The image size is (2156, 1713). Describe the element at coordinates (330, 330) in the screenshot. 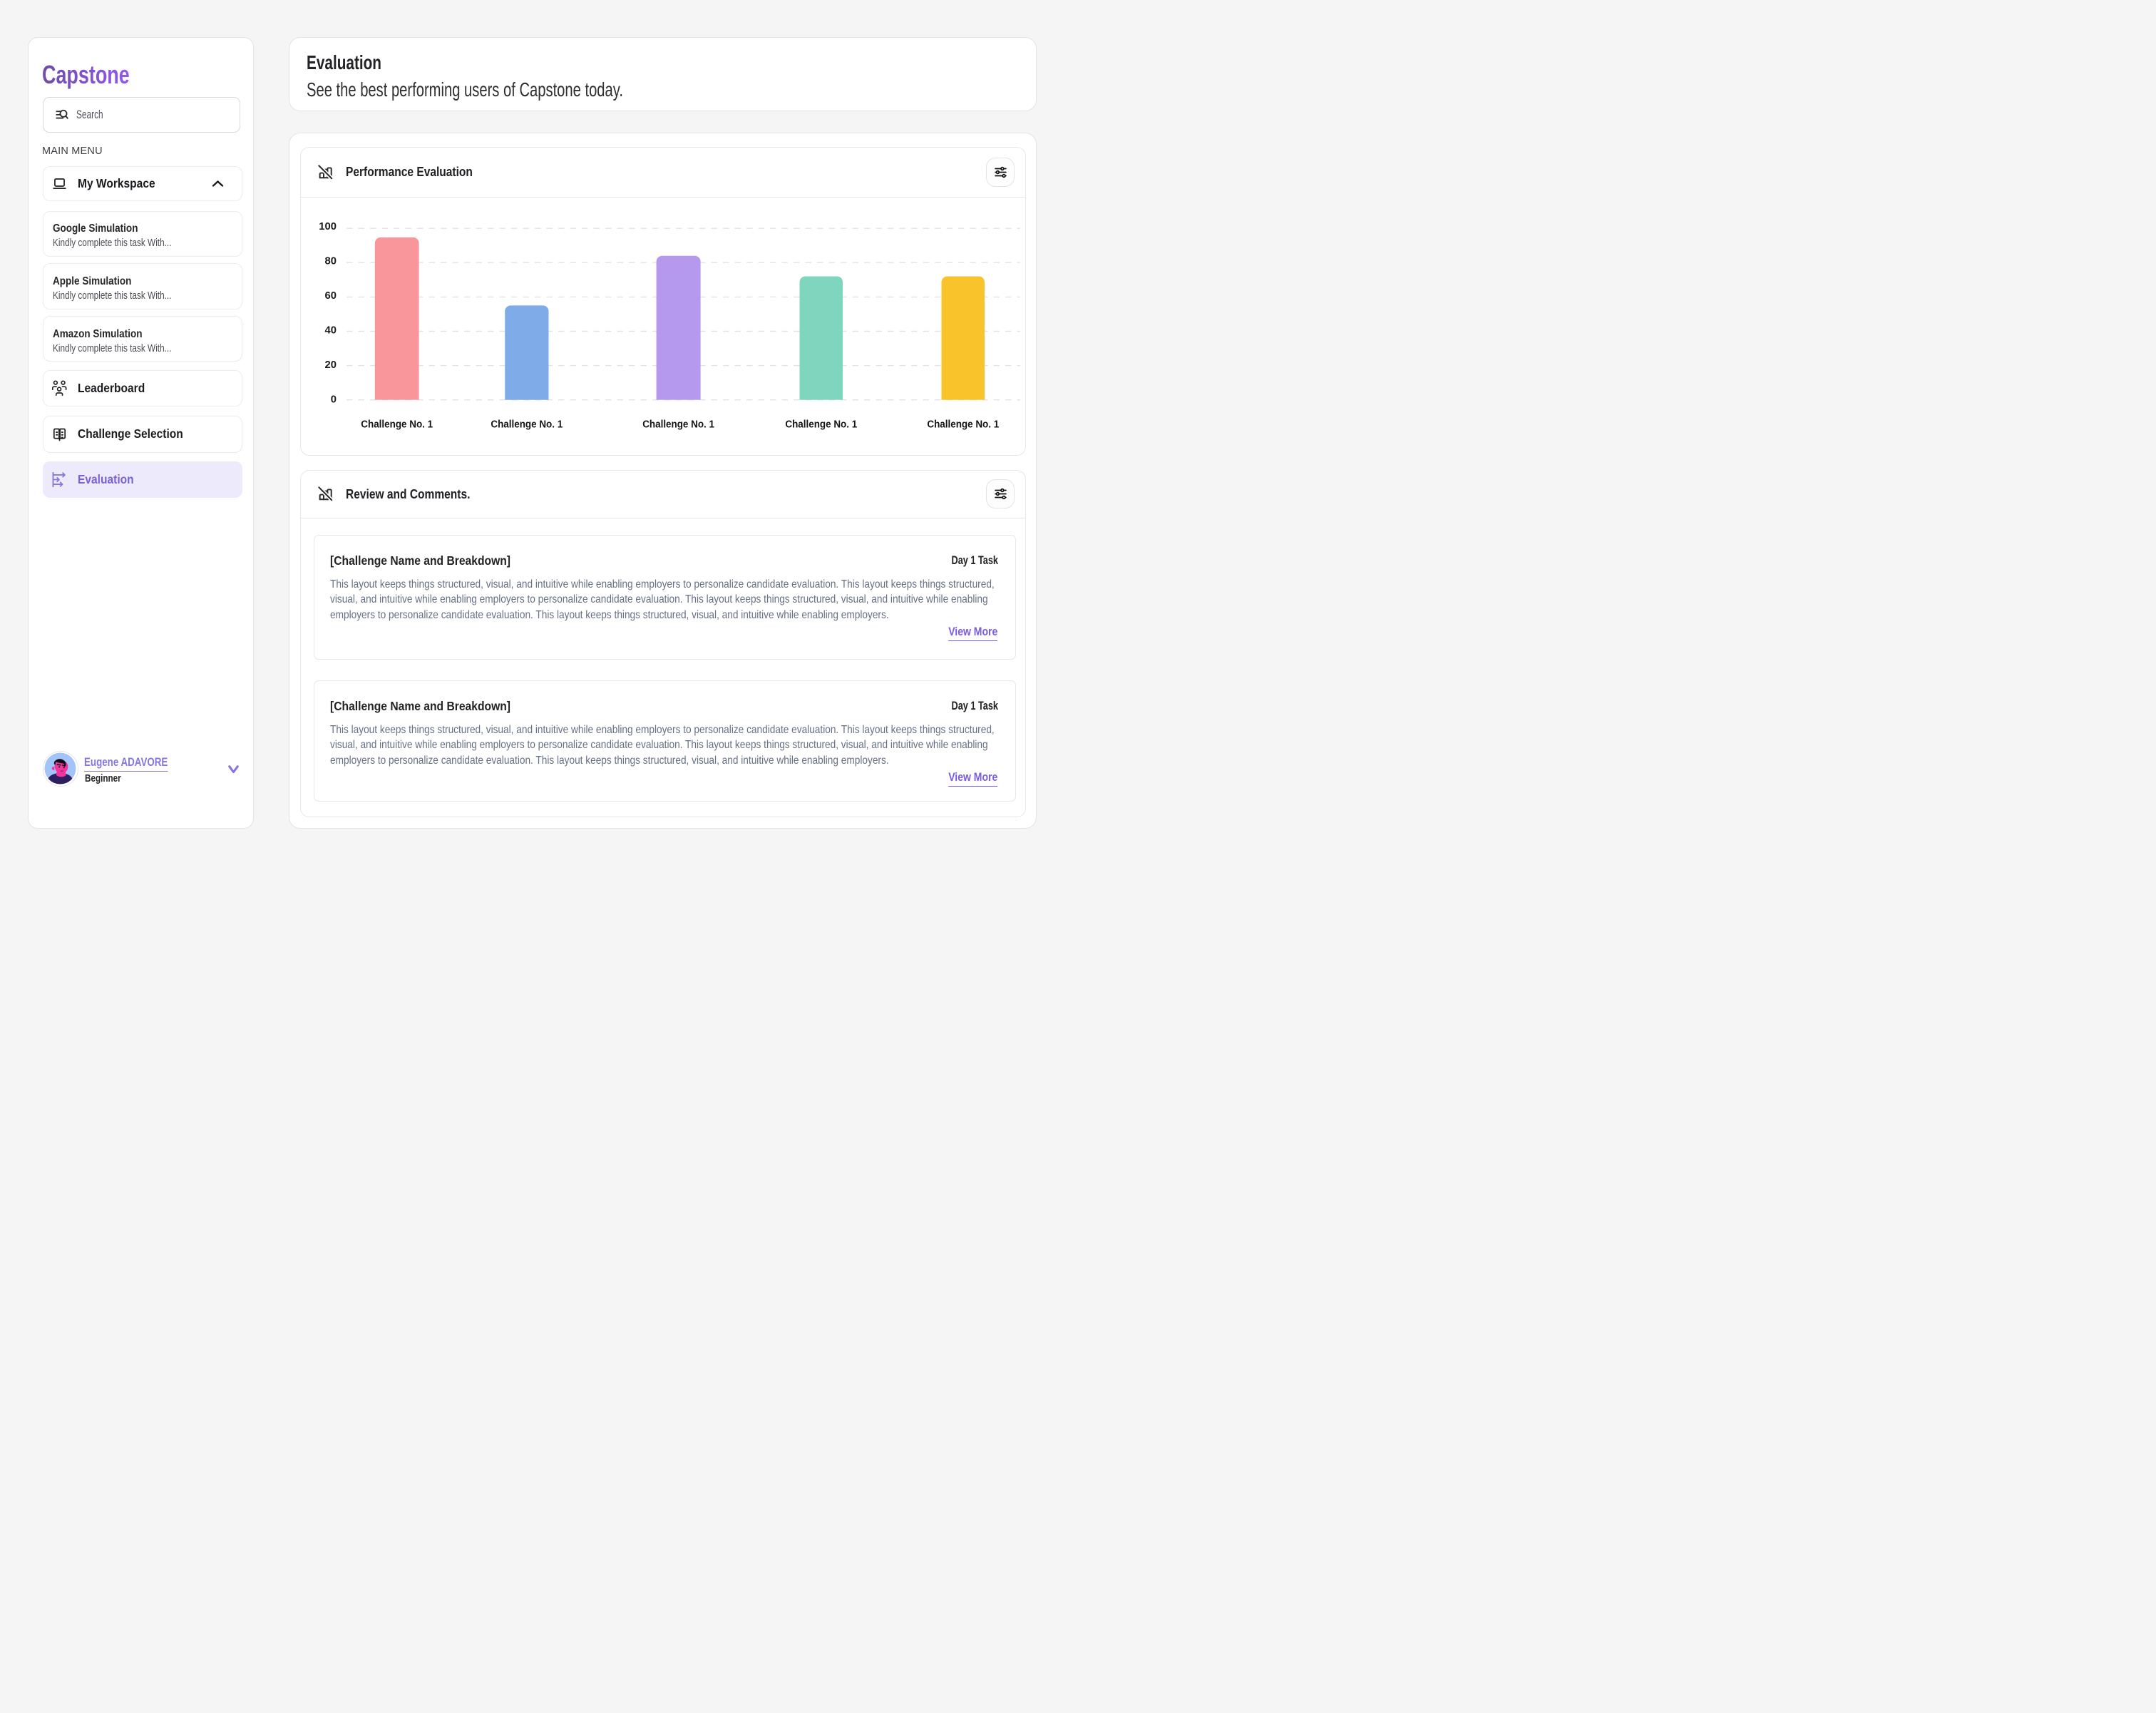

I see `svg-text: 40` at that location.